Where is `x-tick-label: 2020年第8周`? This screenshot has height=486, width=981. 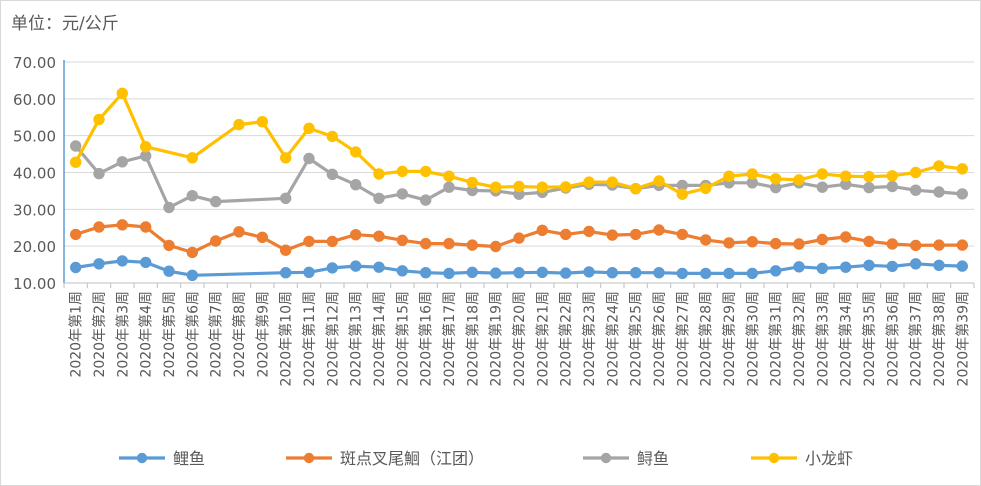
x-tick-label: 2020年第8周 is located at coordinates (239, 334).